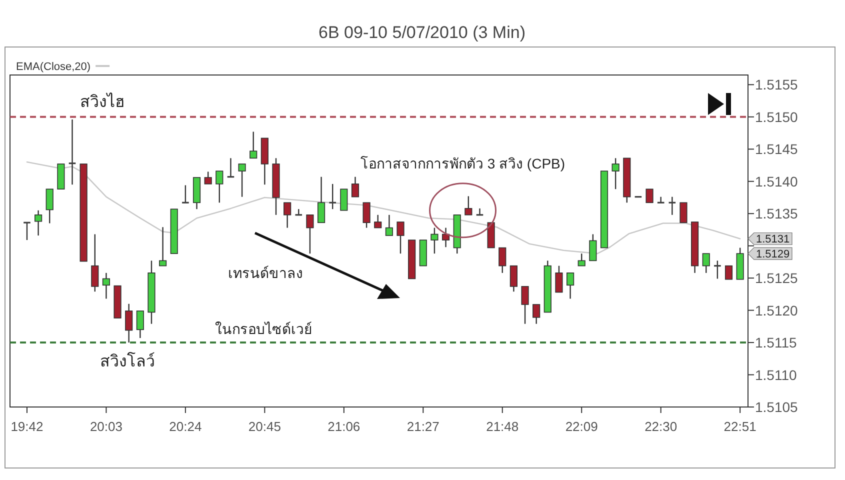  I want to click on y-tick-label: 1.5105, so click(776, 407).